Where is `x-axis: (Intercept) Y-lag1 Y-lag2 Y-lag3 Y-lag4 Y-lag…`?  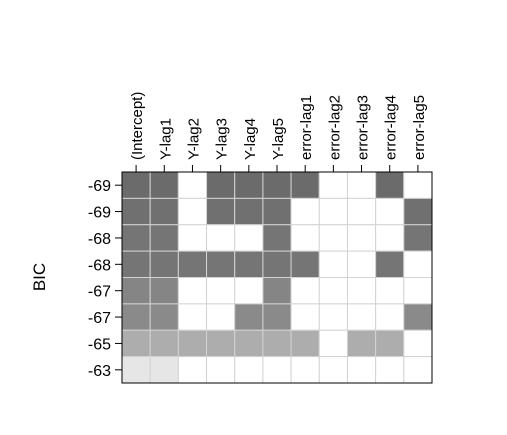 x-axis: (Intercept) Y-lag1 Y-lag2 Y-lag3 Y-lag4 Y-lag… is located at coordinates (278, 132).